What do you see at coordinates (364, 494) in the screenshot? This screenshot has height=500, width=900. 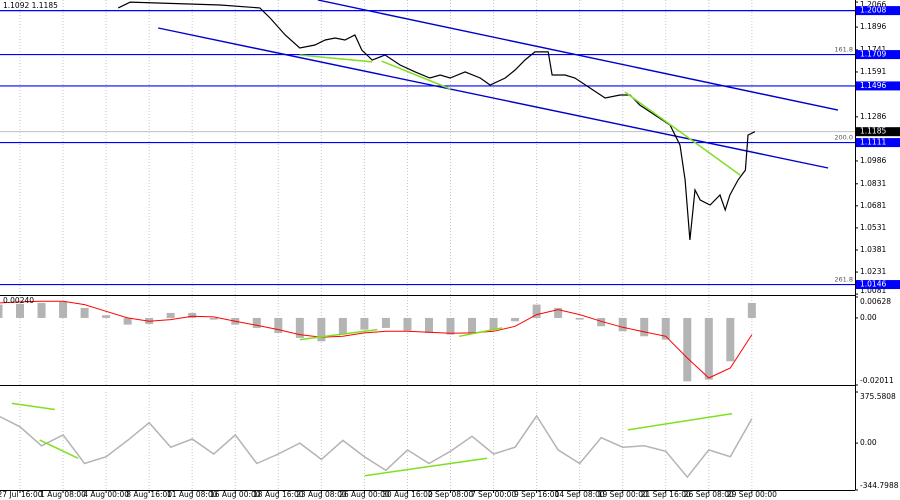 I see `x-tick-label: 26 Aug 00:00` at bounding box center [364, 494].